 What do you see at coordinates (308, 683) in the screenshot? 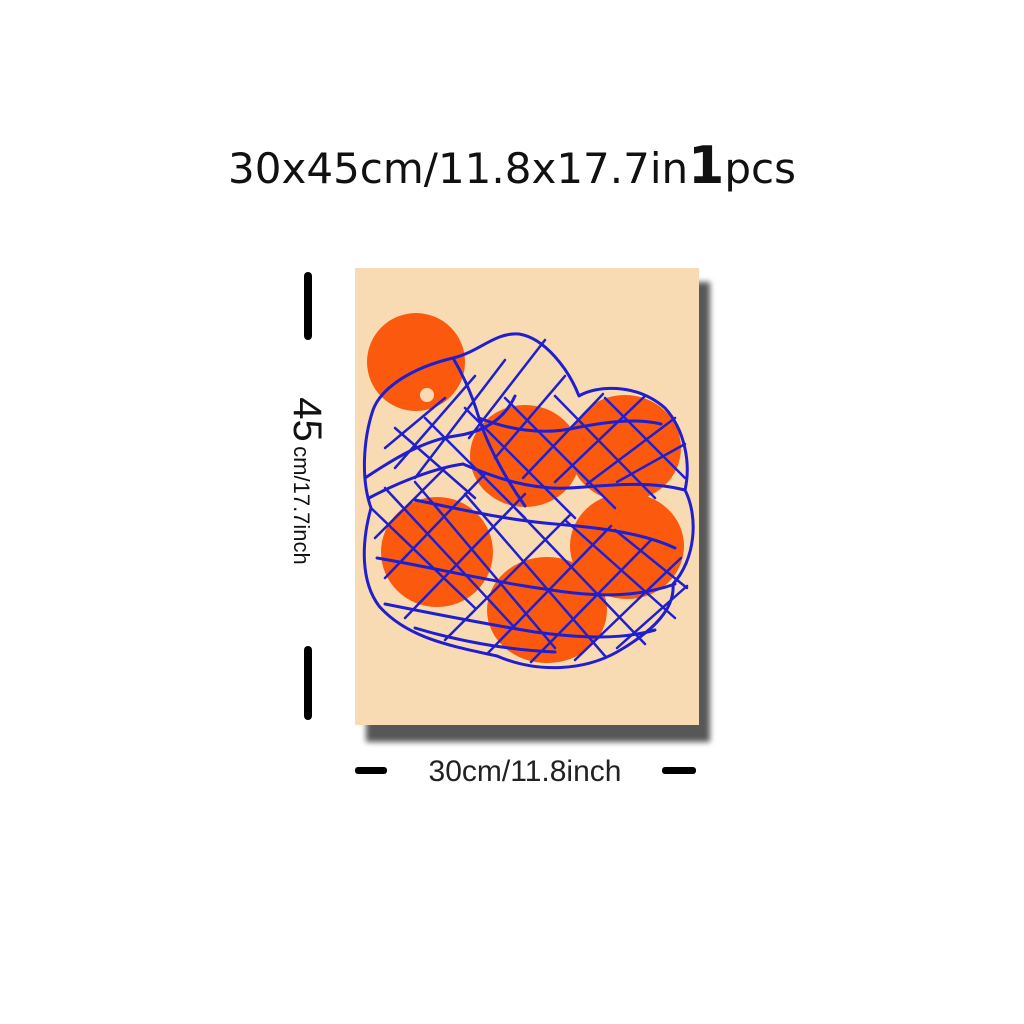
I see `height-indicator-bar-bottom` at bounding box center [308, 683].